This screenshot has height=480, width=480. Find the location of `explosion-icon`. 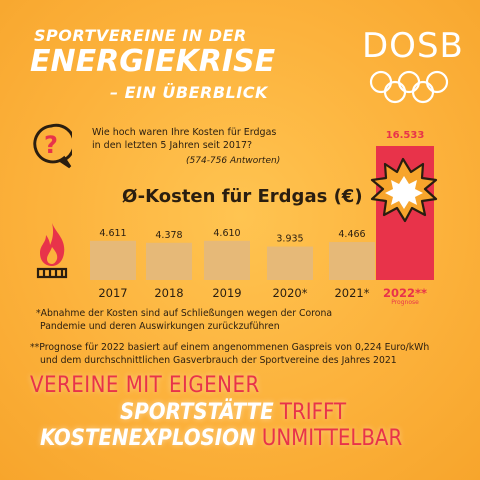

explosion-icon is located at coordinates (404, 190).